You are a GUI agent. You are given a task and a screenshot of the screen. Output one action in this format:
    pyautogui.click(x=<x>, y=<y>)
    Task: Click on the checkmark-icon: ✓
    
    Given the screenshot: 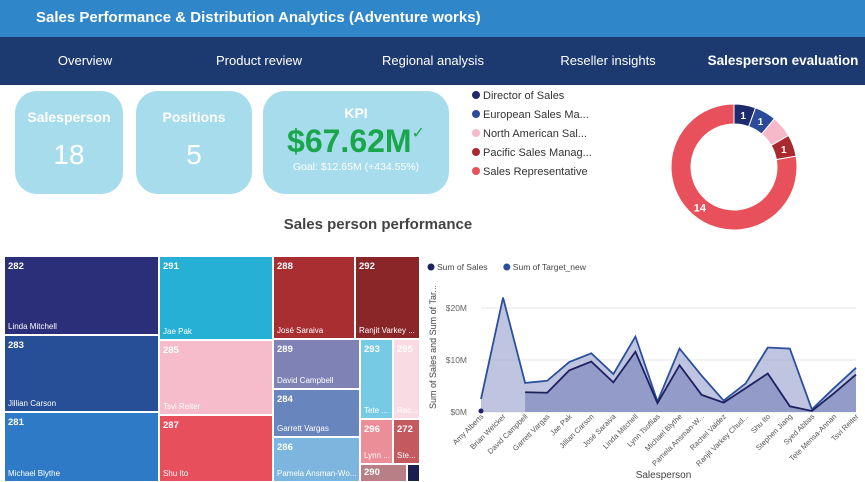 What is the action you would take?
    pyautogui.click(x=418, y=133)
    